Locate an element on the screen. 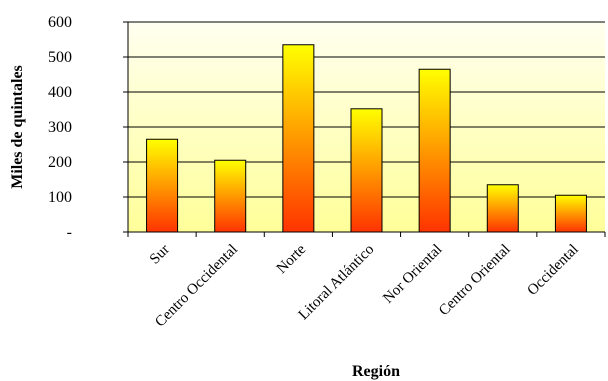 The width and height of the screenshot is (608, 381). y-axis-title: Miles de quintales is located at coordinates (17, 127).